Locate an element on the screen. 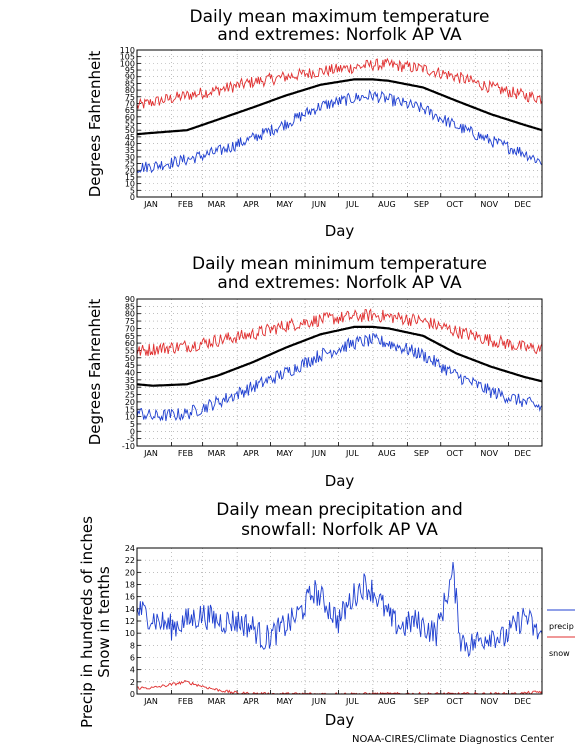 This screenshot has width=576, height=745. legend-label-precip: precip is located at coordinates (561, 626).